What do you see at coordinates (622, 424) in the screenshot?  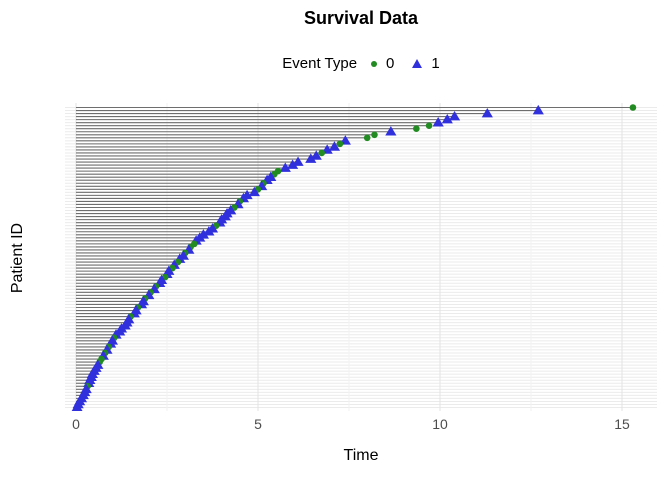 I see `x-tick-label: 15` at bounding box center [622, 424].